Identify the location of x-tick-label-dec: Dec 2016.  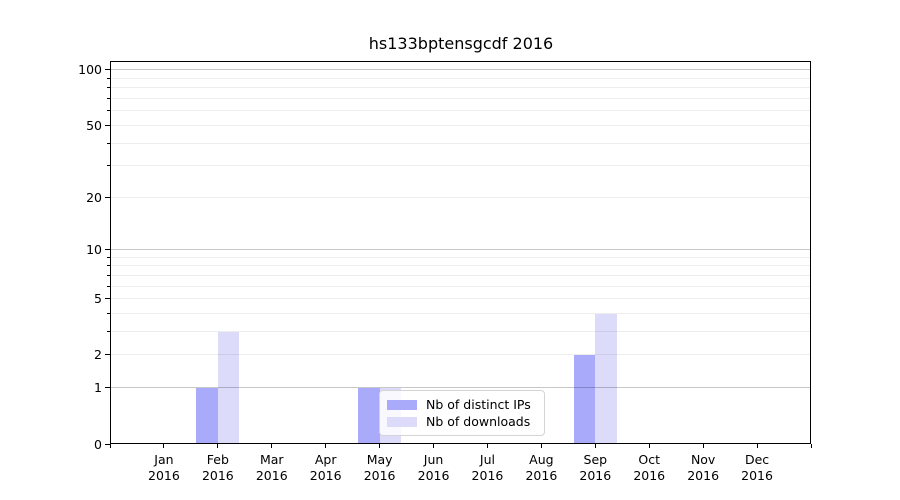
(757, 468).